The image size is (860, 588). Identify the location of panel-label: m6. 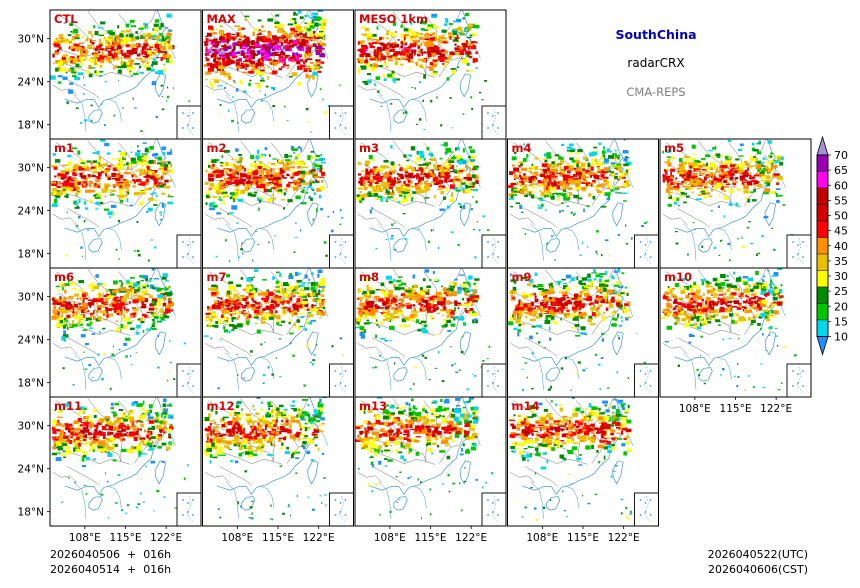
(64, 277).